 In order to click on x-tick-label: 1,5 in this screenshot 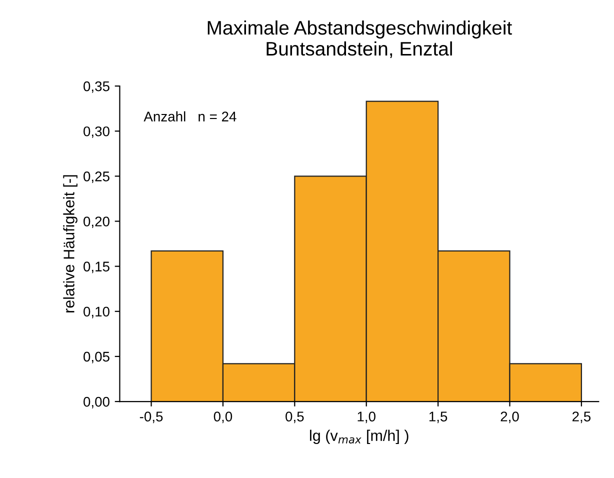, I will do `click(438, 418)`.